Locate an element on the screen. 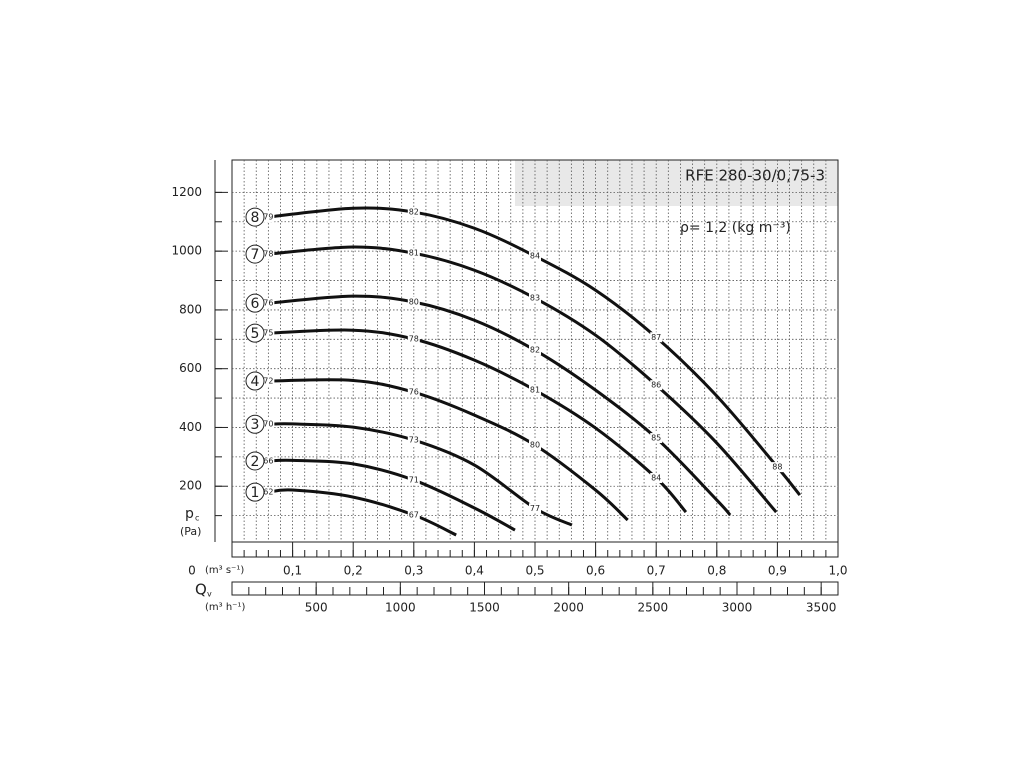  x2-tick-label: 2000 is located at coordinates (568, 608).